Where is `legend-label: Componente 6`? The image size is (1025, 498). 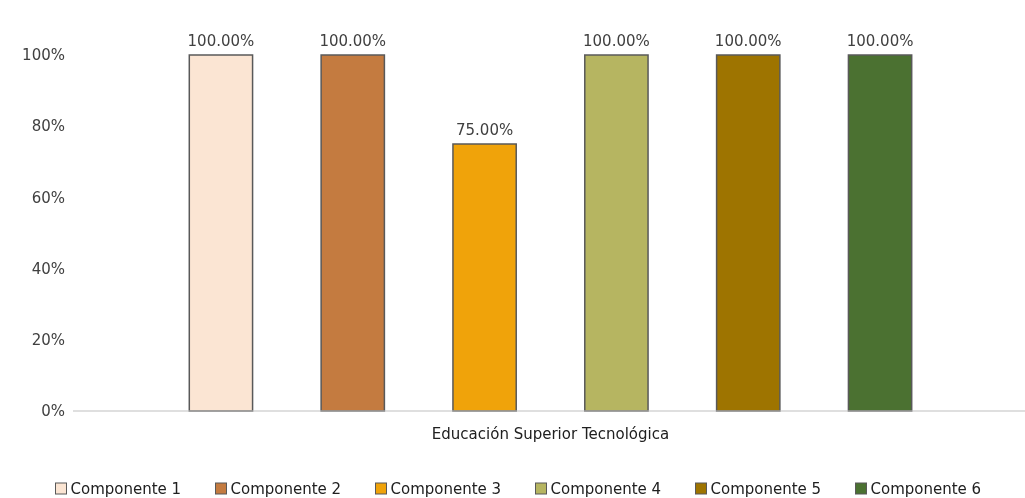 legend-label: Componente 6 is located at coordinates (926, 489).